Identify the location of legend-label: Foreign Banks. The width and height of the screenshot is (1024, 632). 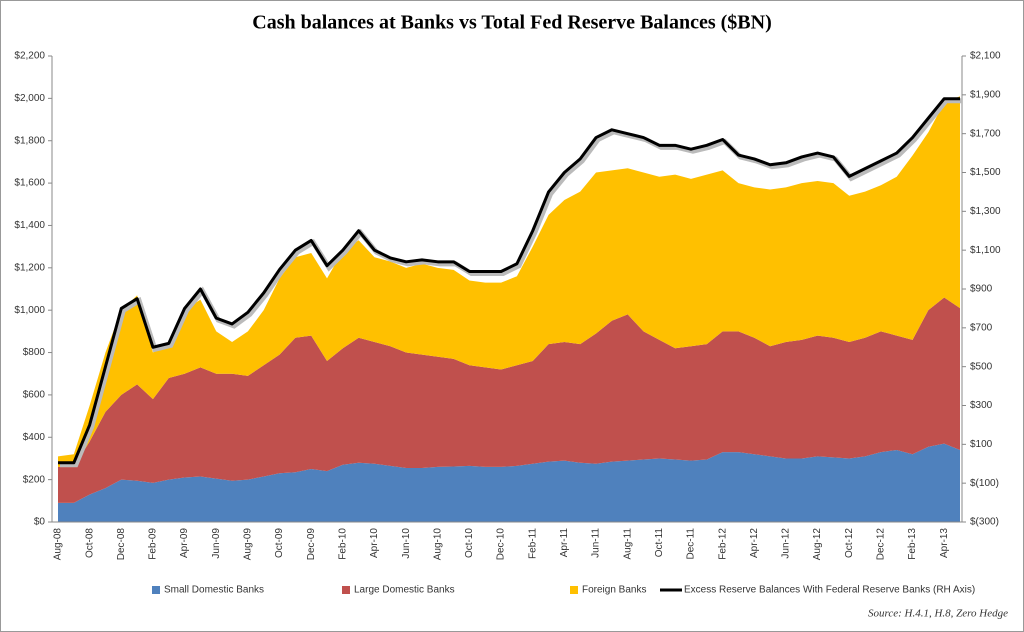
(614, 590).